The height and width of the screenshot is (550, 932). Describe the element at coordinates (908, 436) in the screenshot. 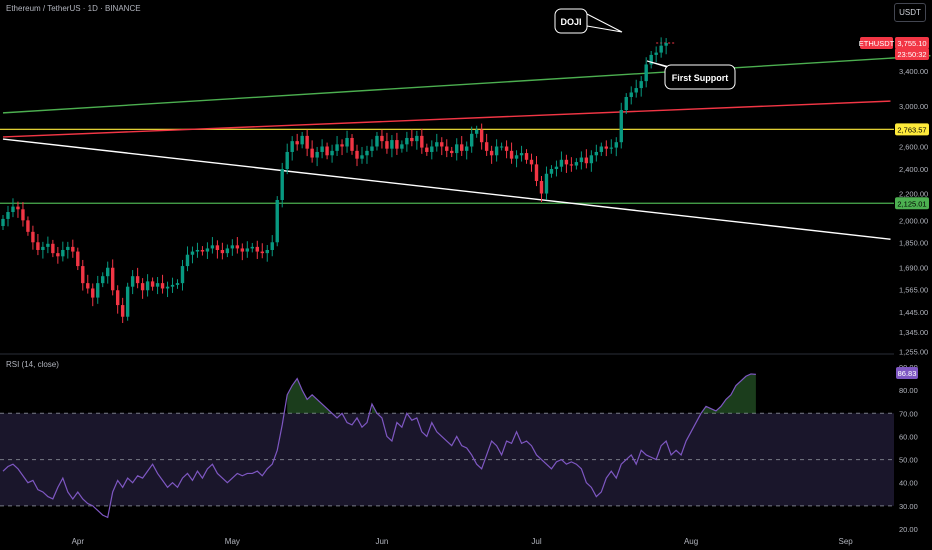

I see `rsi-tick-label: 60.00` at that location.